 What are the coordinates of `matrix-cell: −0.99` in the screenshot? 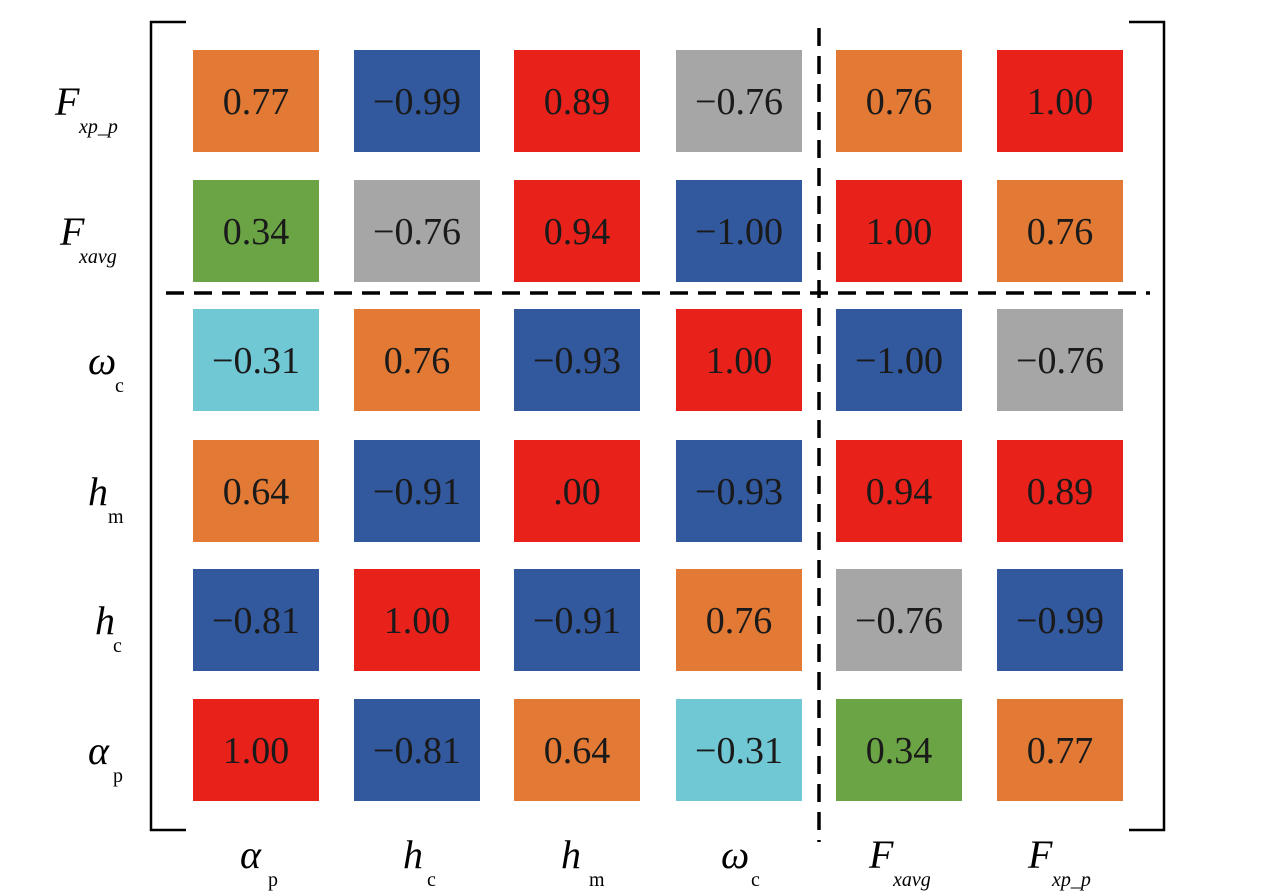 It's located at (417, 101).